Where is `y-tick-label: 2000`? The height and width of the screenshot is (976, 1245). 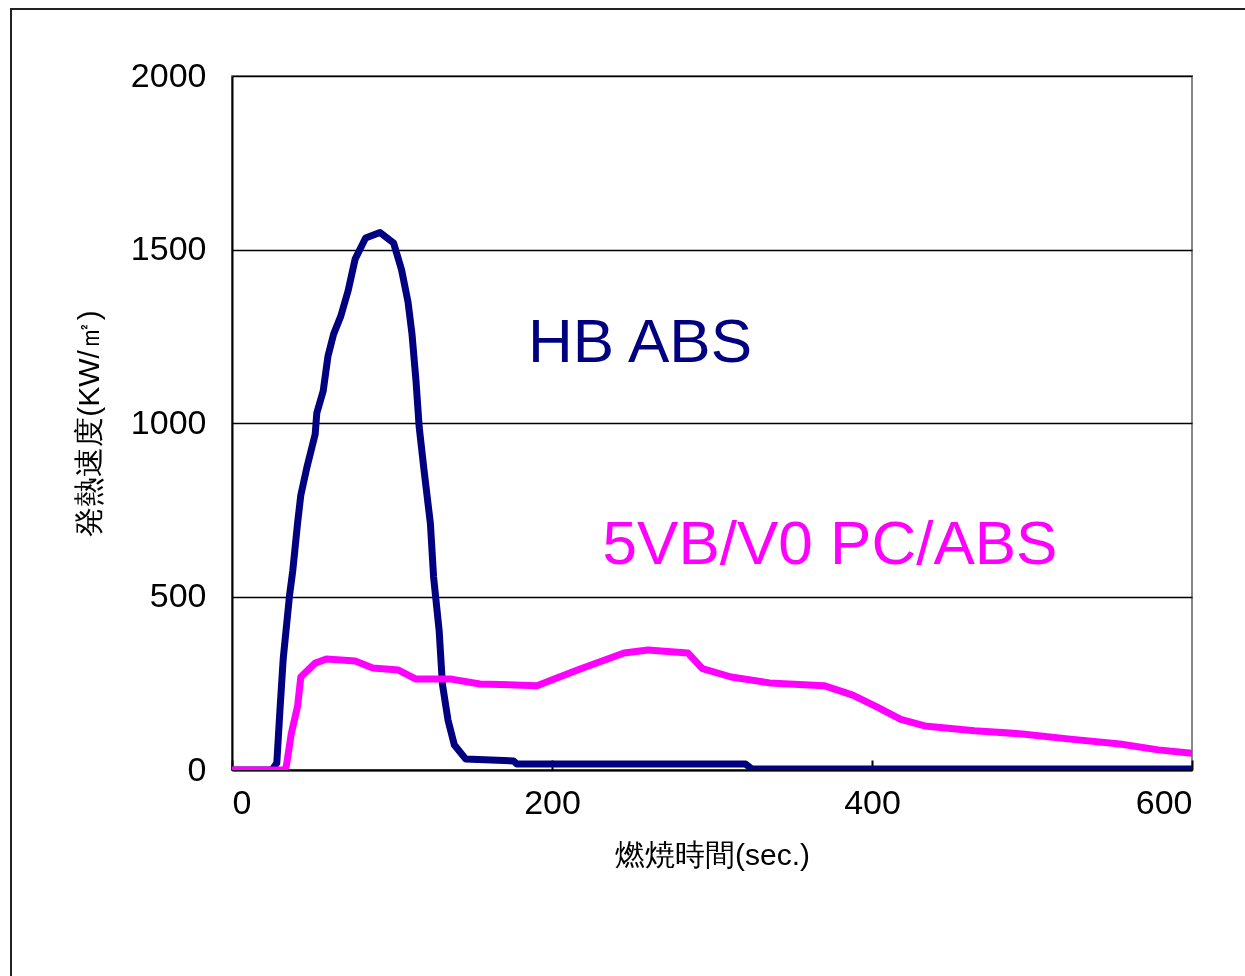 y-tick-label: 2000 is located at coordinates (168, 74).